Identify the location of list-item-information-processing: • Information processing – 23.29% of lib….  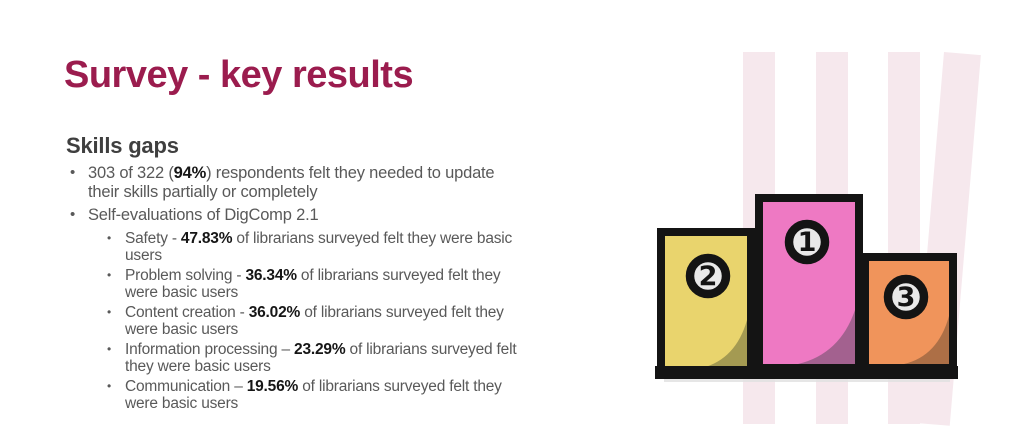
(354, 358).